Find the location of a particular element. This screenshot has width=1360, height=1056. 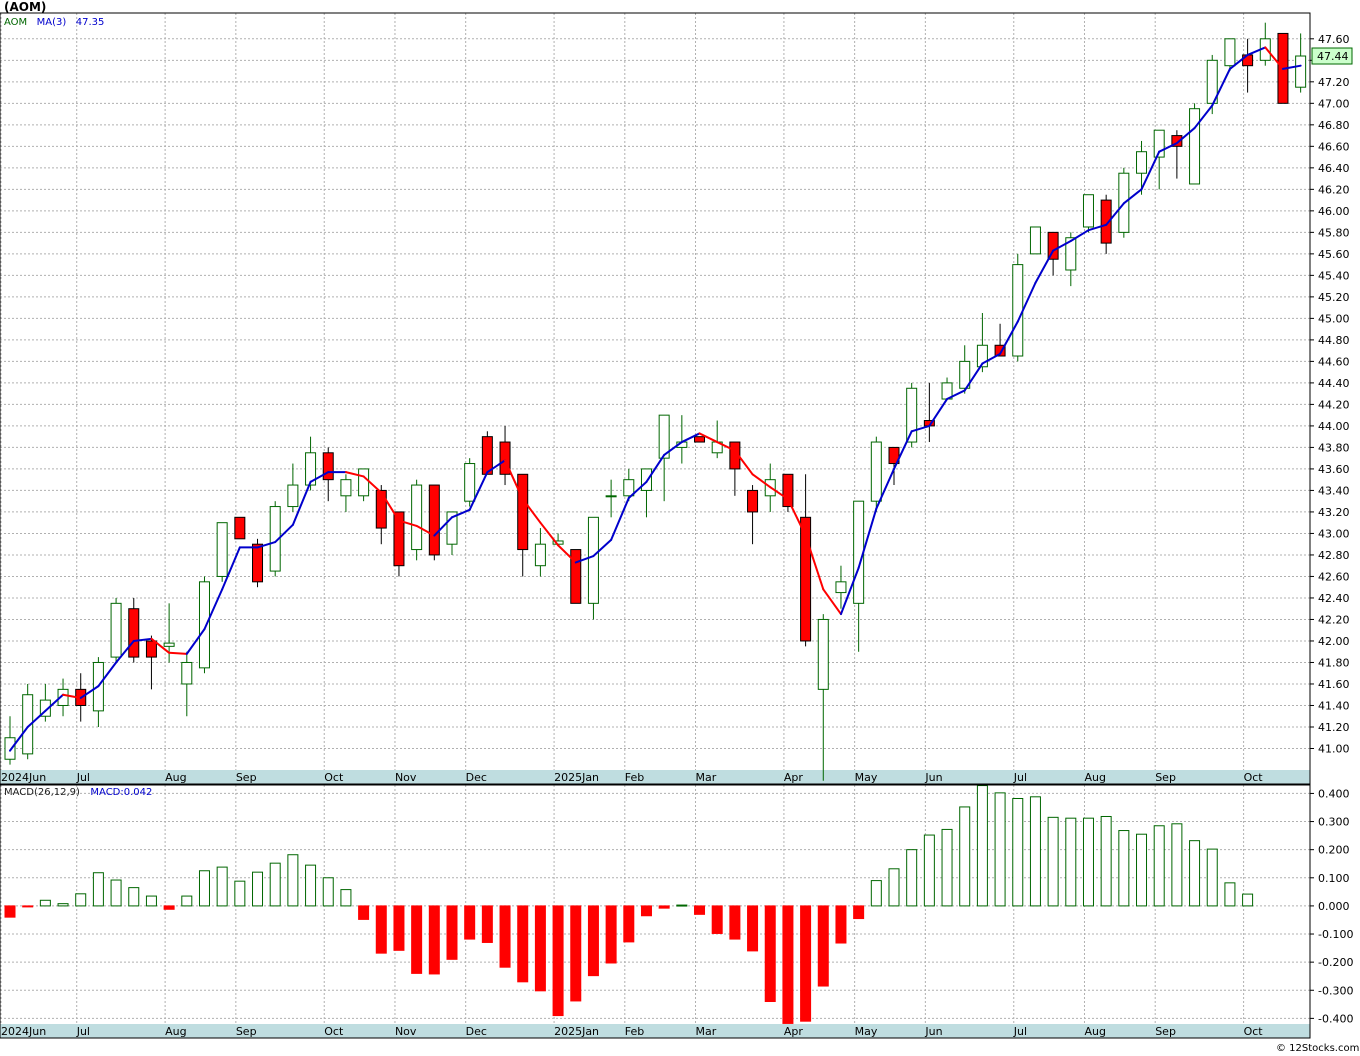

price-y-tick-label: 46.40 is located at coordinates (1334, 168).